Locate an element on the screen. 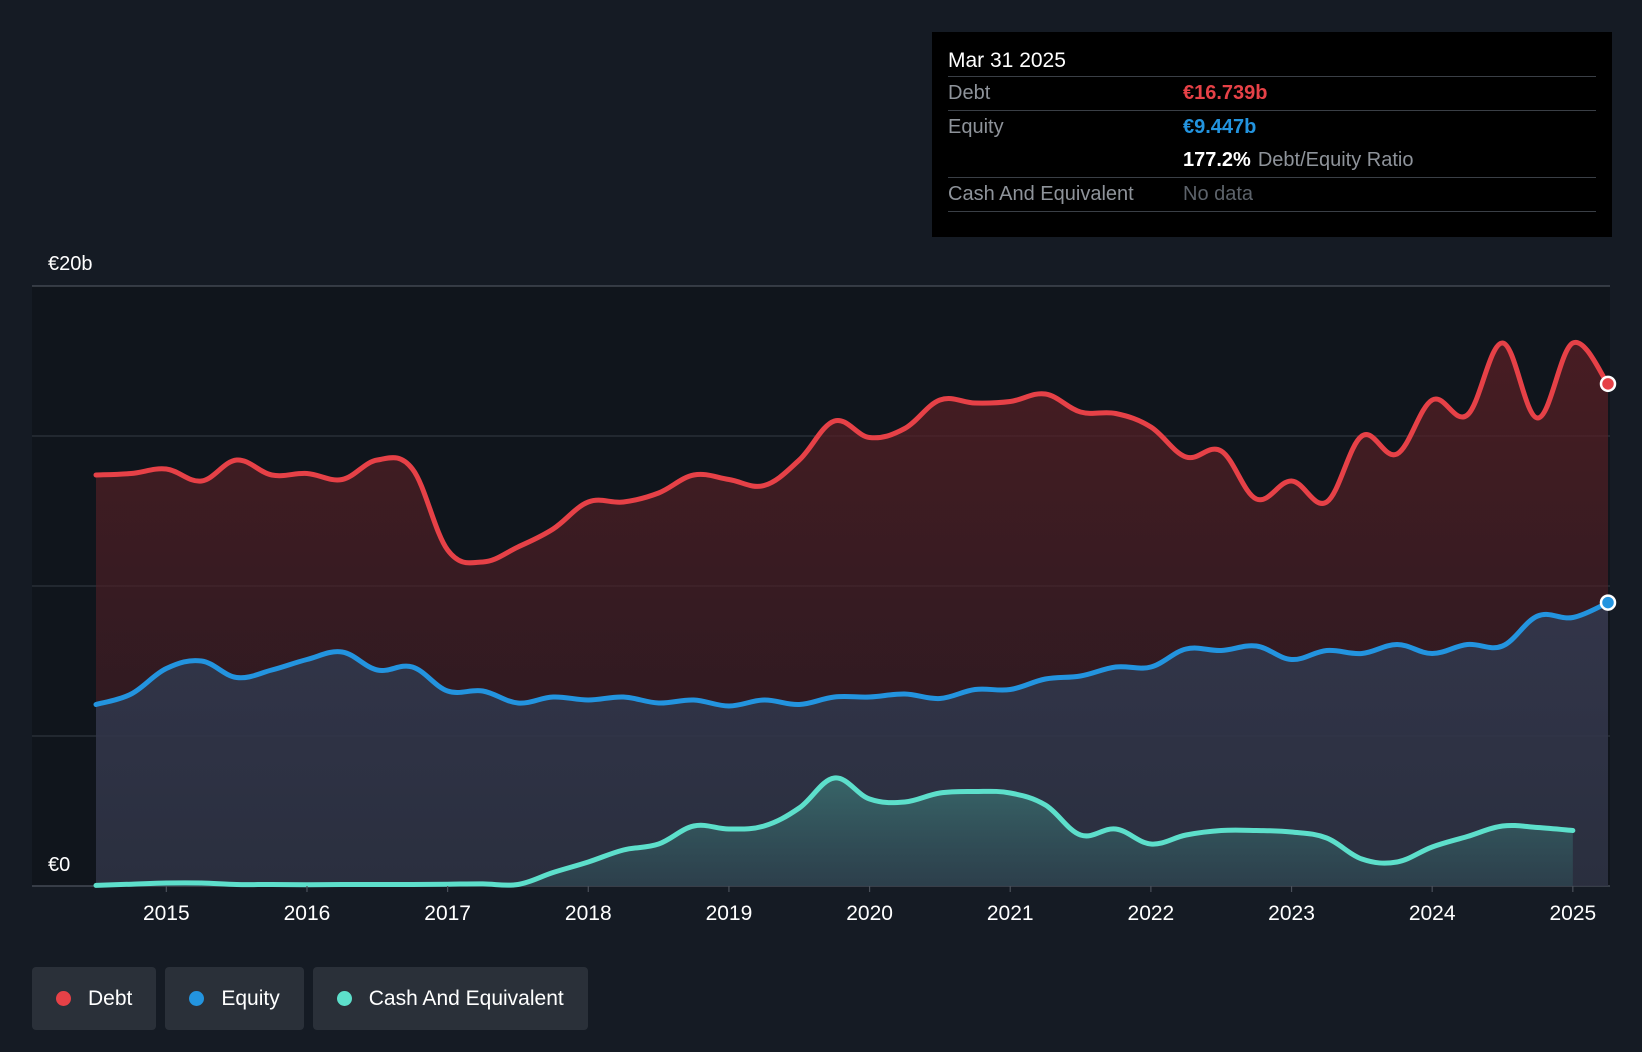  tooltip-cash-value: No data is located at coordinates (1218, 194).